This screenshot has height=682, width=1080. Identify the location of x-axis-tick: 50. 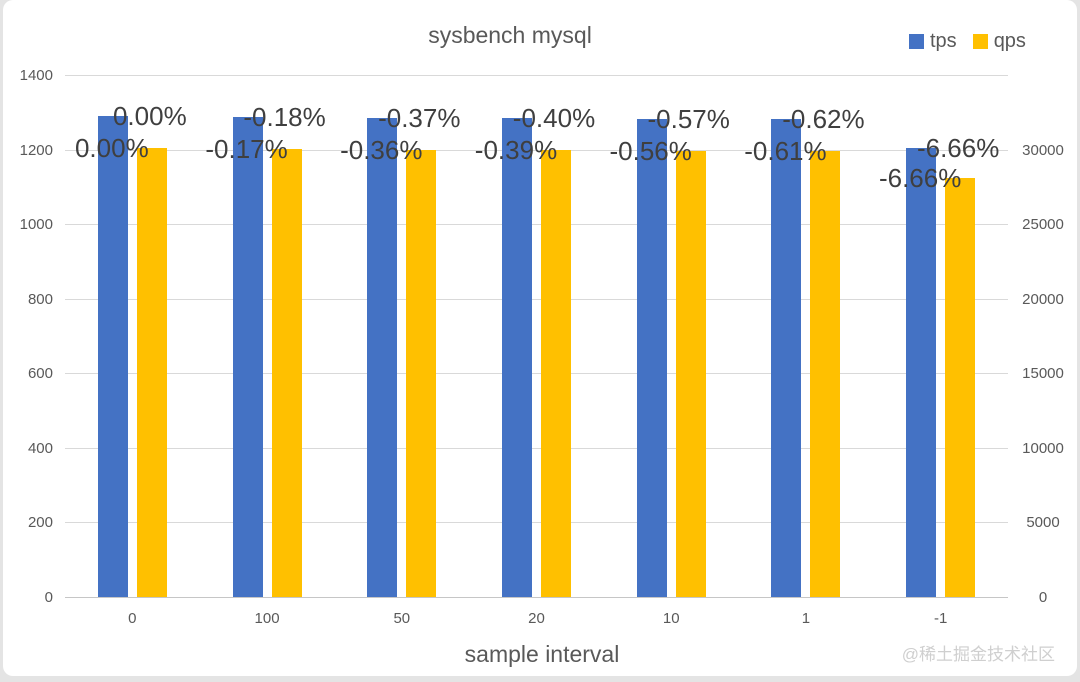
(402, 618).